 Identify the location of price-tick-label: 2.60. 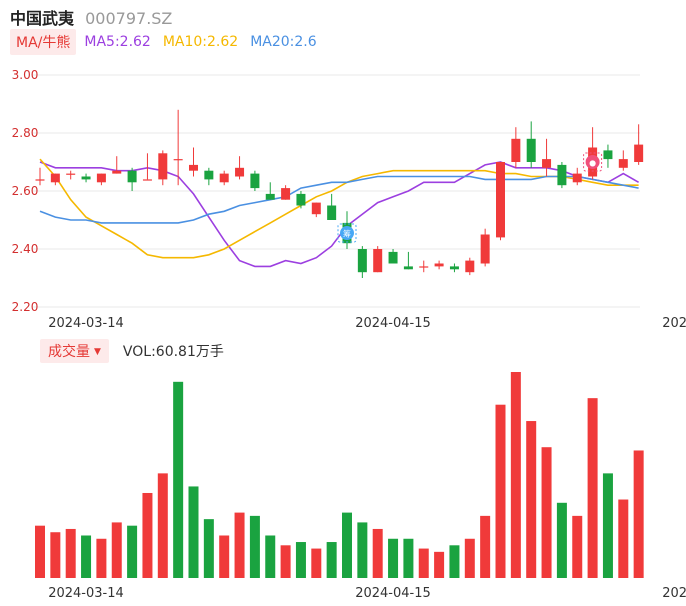
(25, 191).